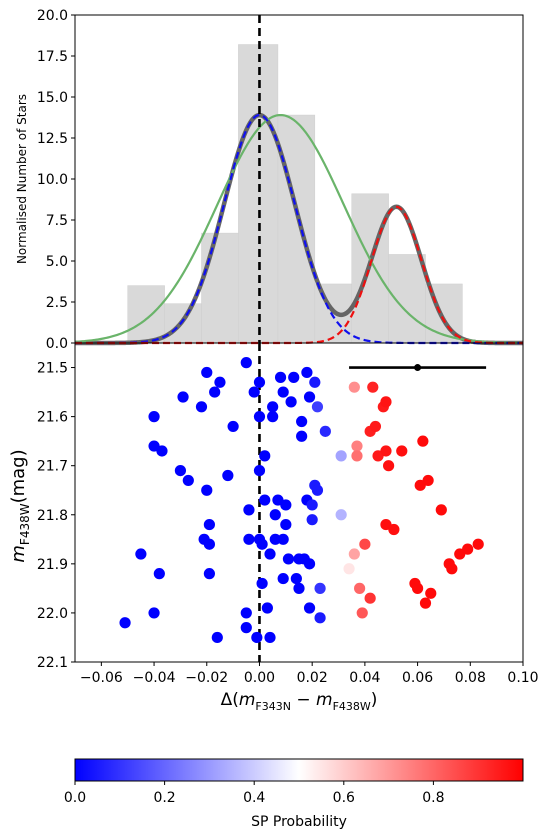 The height and width of the screenshot is (830, 542). What do you see at coordinates (299, 770) in the screenshot?
I see `colorbar-gradient` at bounding box center [299, 770].